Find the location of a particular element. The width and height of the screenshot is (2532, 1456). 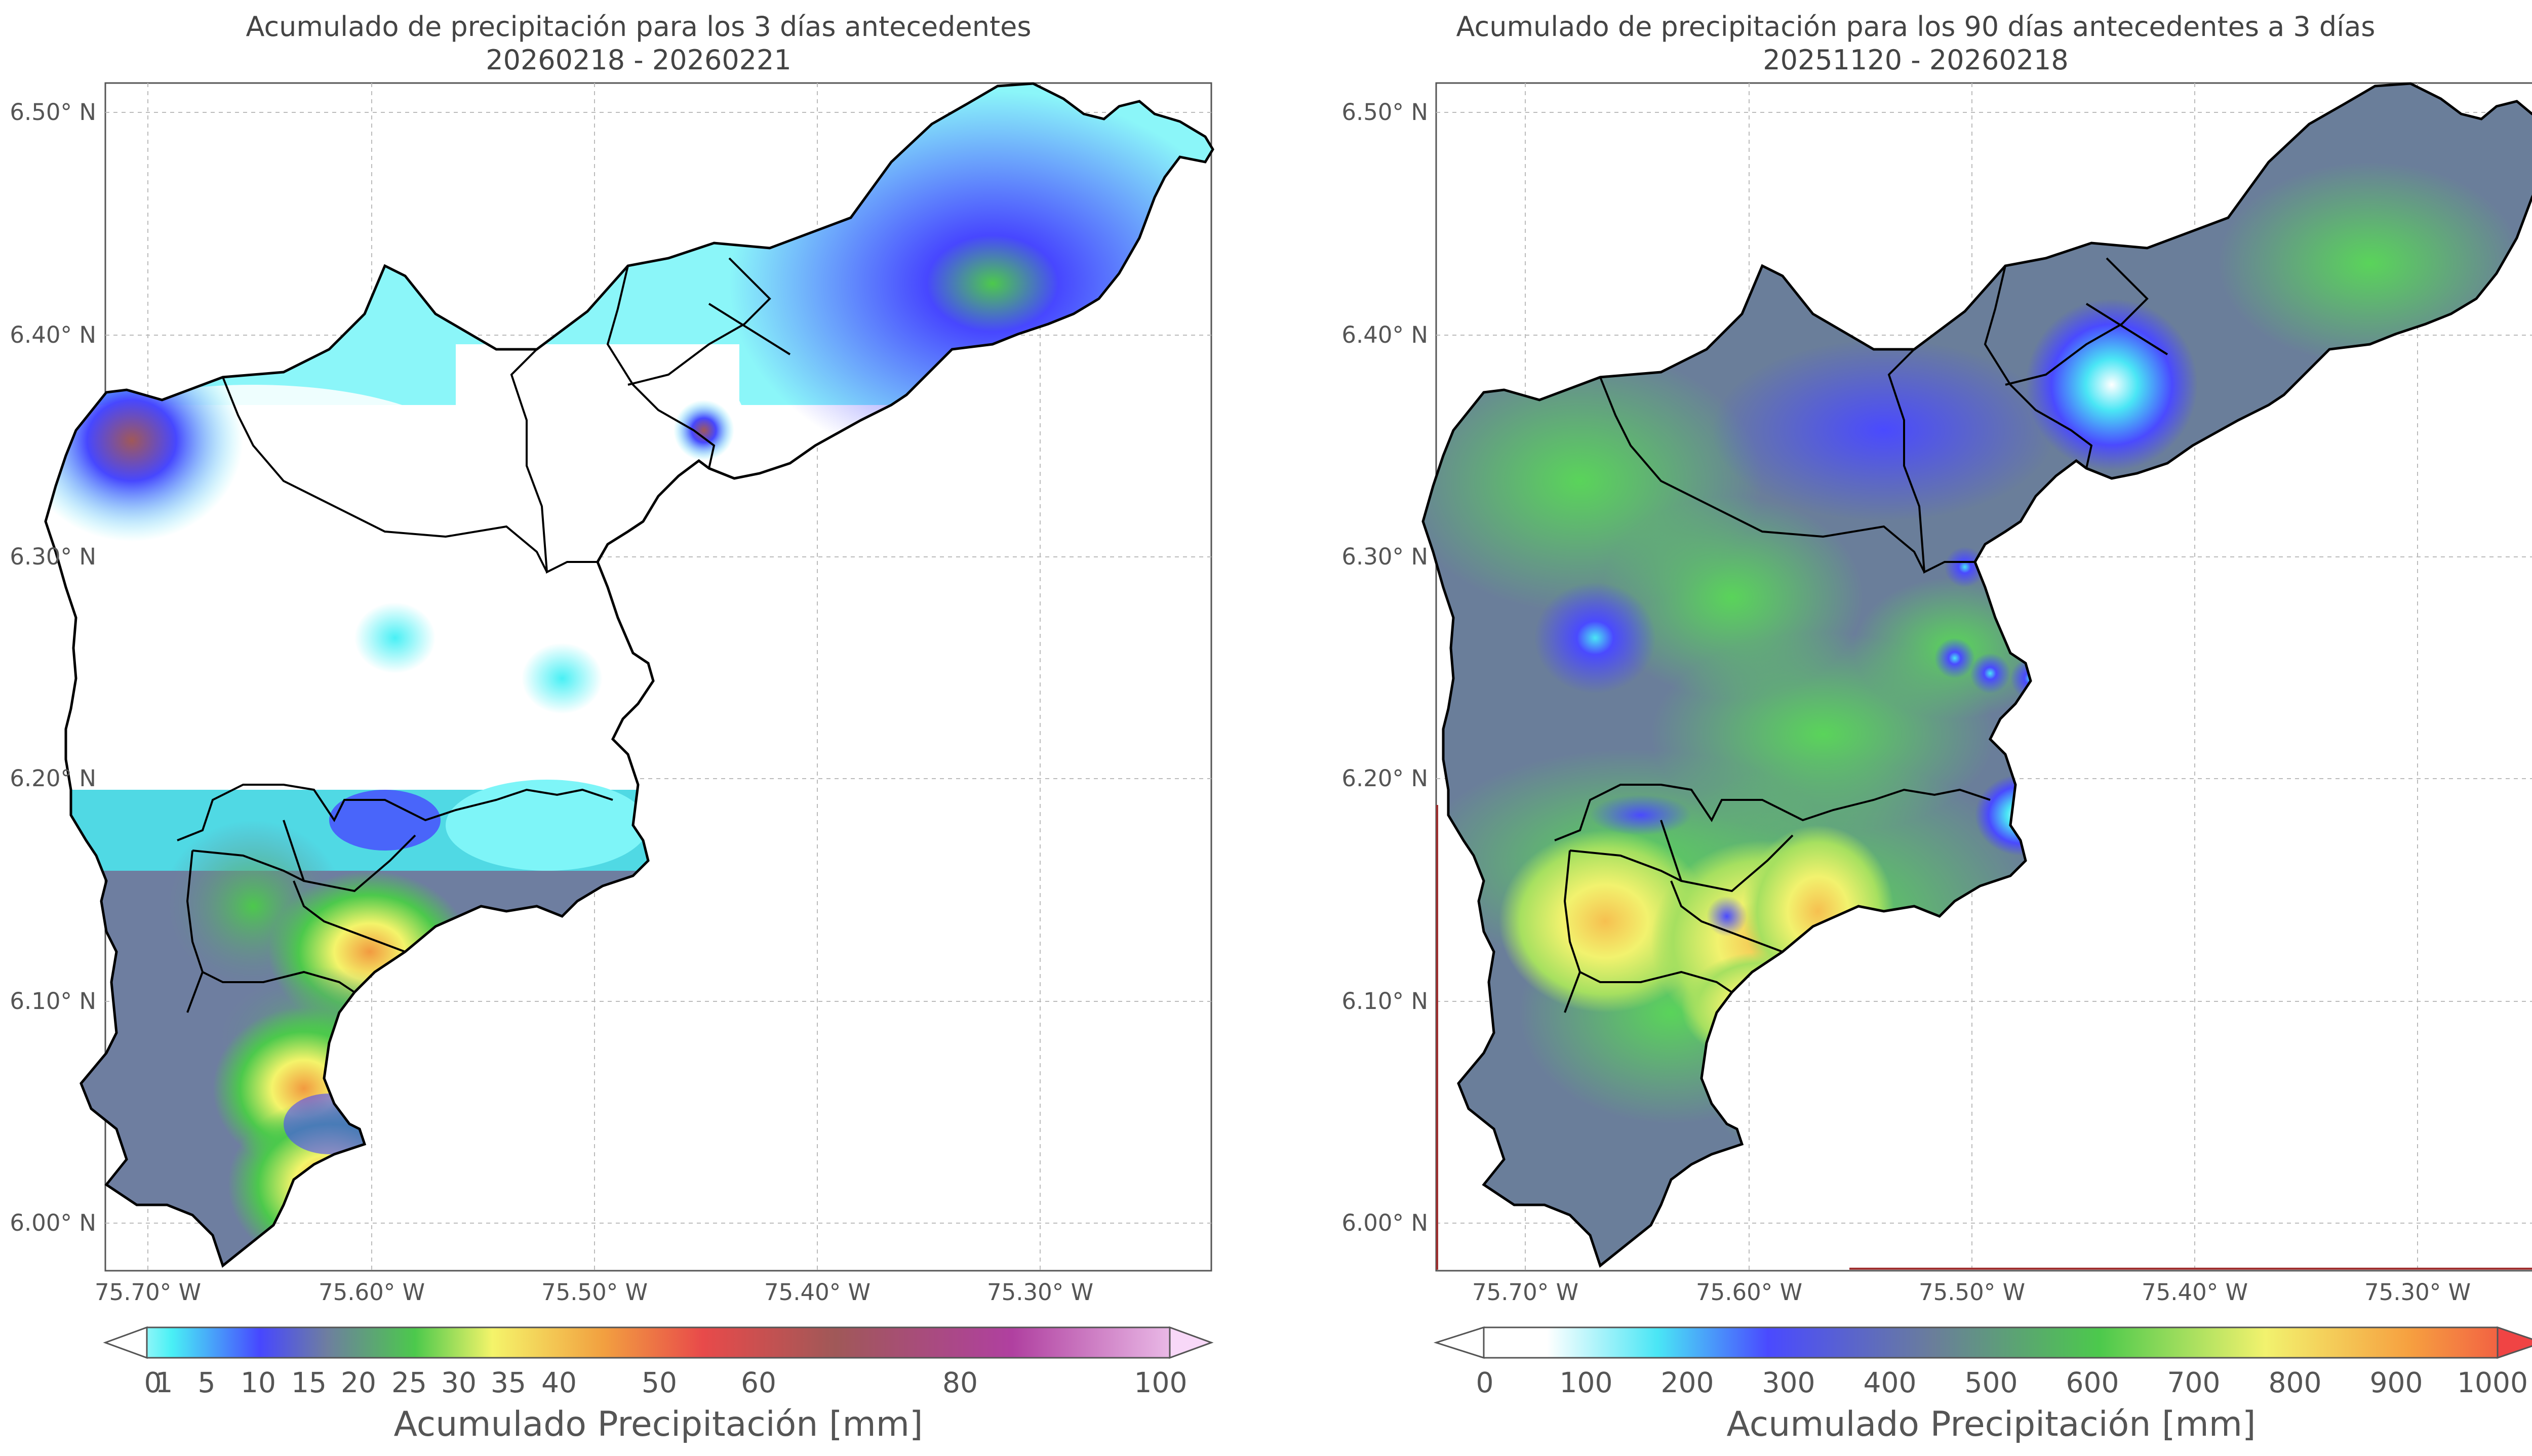

colorbar-tick: 50 is located at coordinates (659, 1382).